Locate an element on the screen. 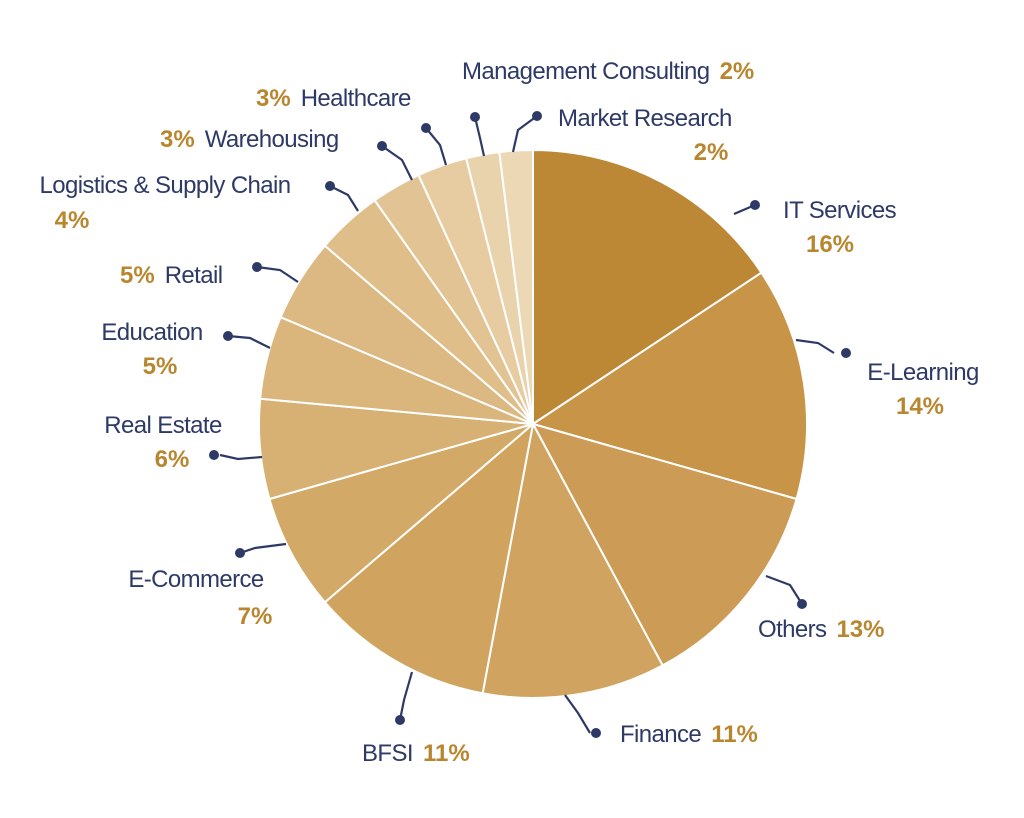 Image resolution: width=1024 pixels, height=818 pixels. pie-slice-bfsi is located at coordinates (429, 558).